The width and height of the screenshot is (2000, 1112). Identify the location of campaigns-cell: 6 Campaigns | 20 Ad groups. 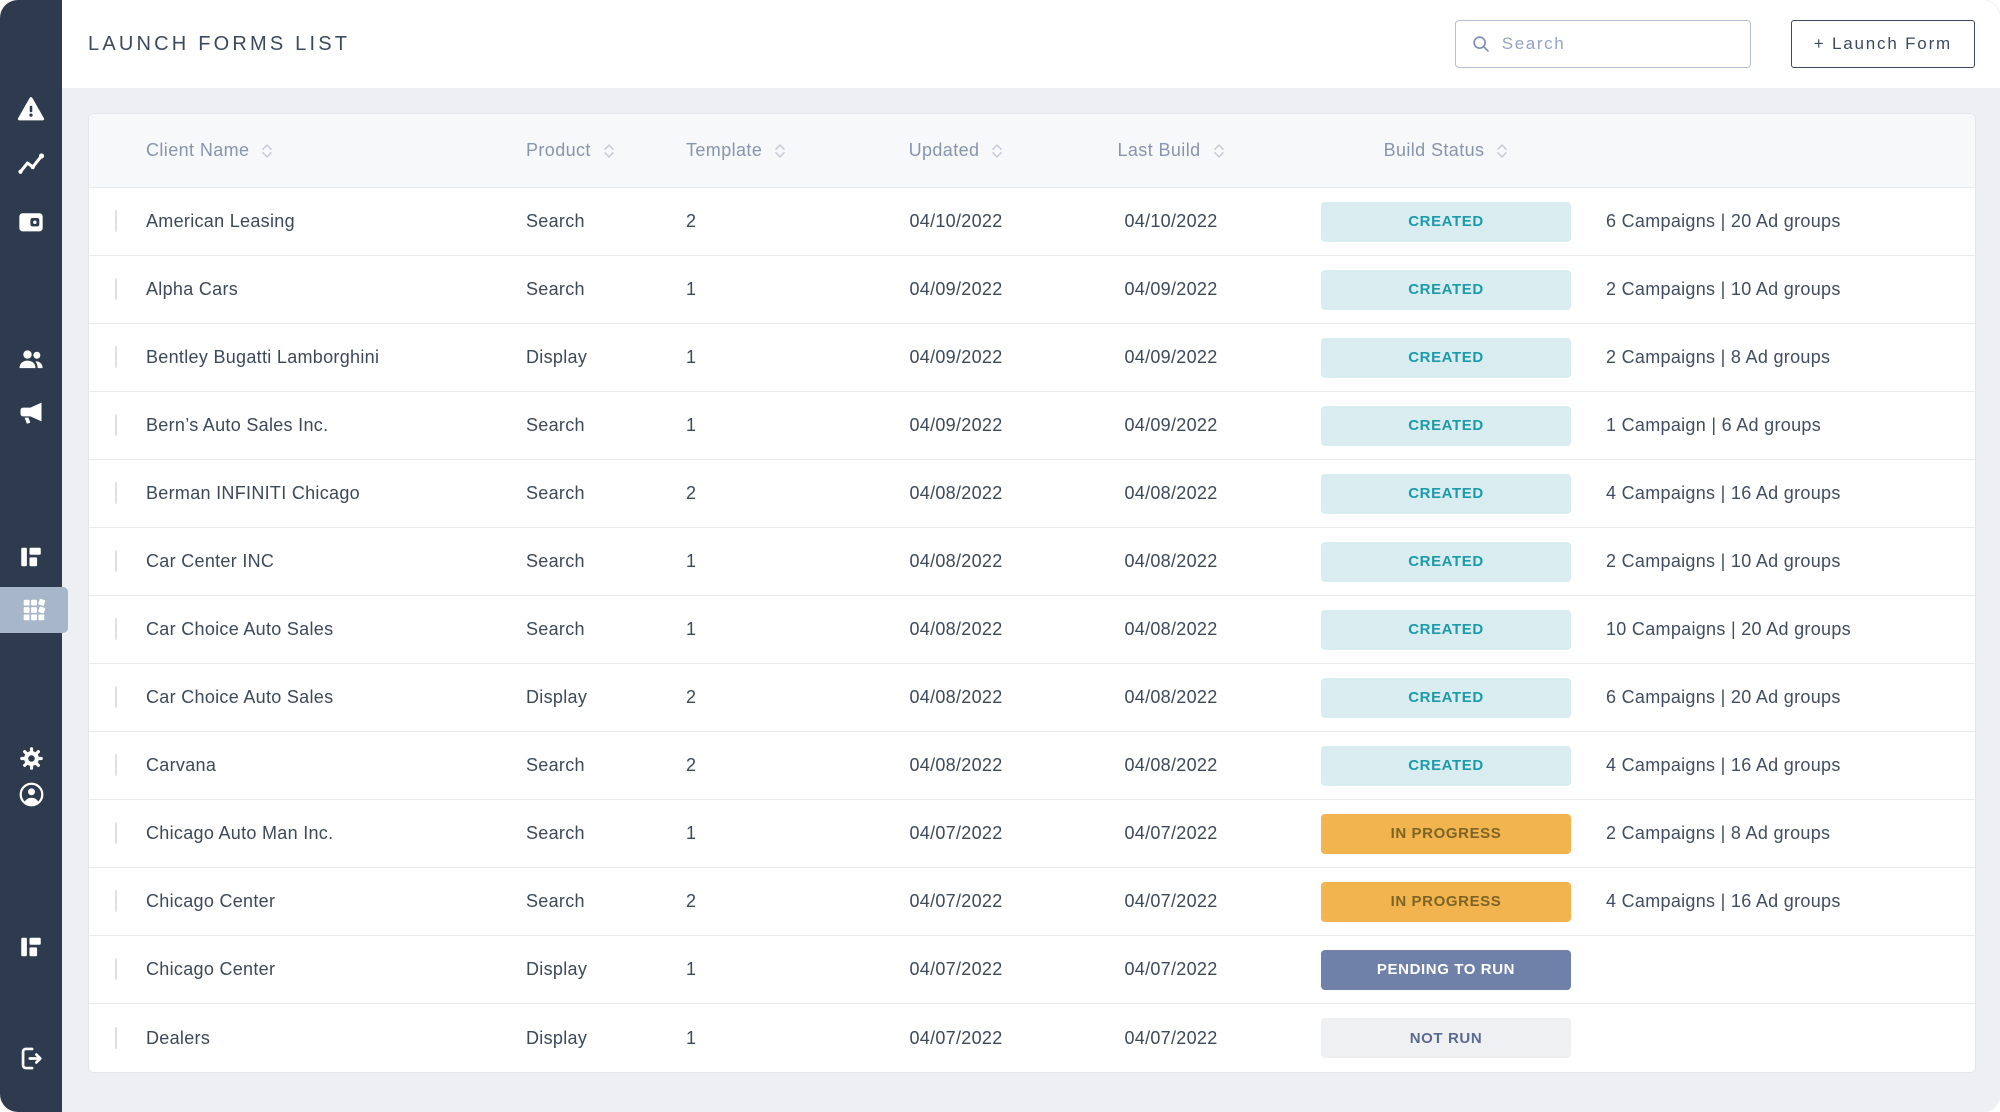
(1723, 221).